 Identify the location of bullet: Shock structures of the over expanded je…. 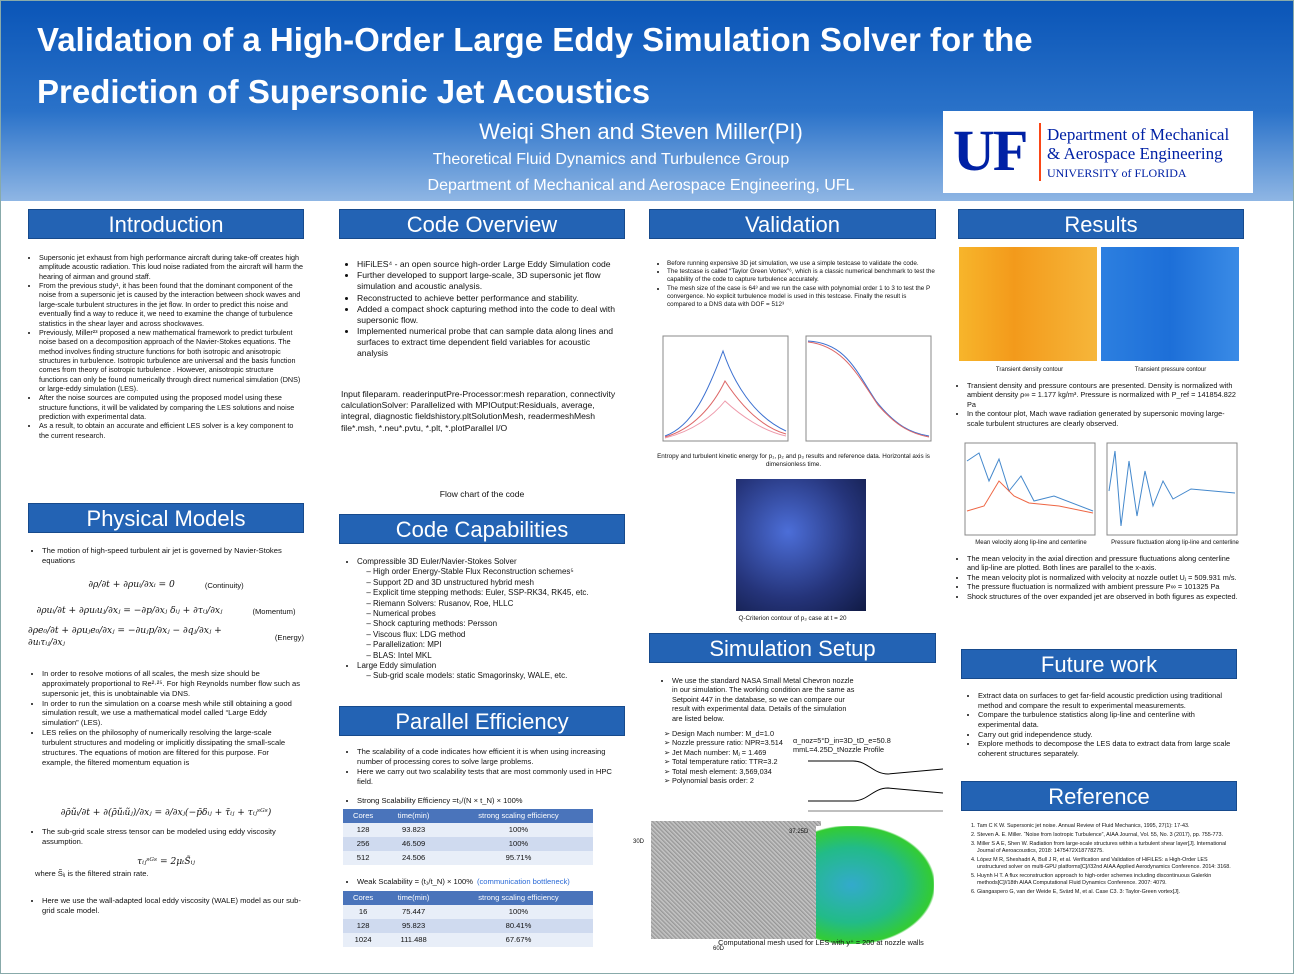
(1104, 596).